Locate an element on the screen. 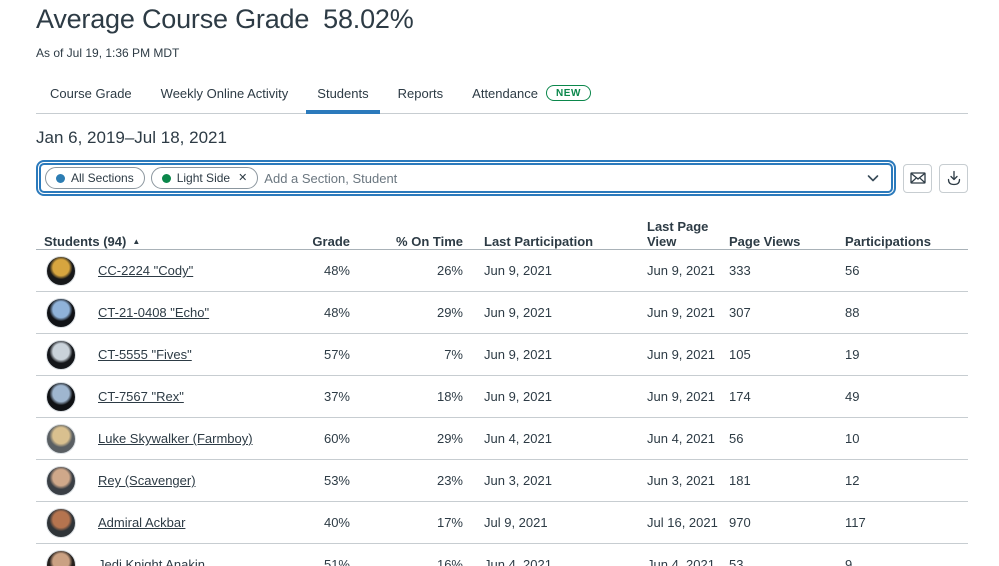 This screenshot has width=999, height=566. page-views-cell: 307 is located at coordinates (740, 312).